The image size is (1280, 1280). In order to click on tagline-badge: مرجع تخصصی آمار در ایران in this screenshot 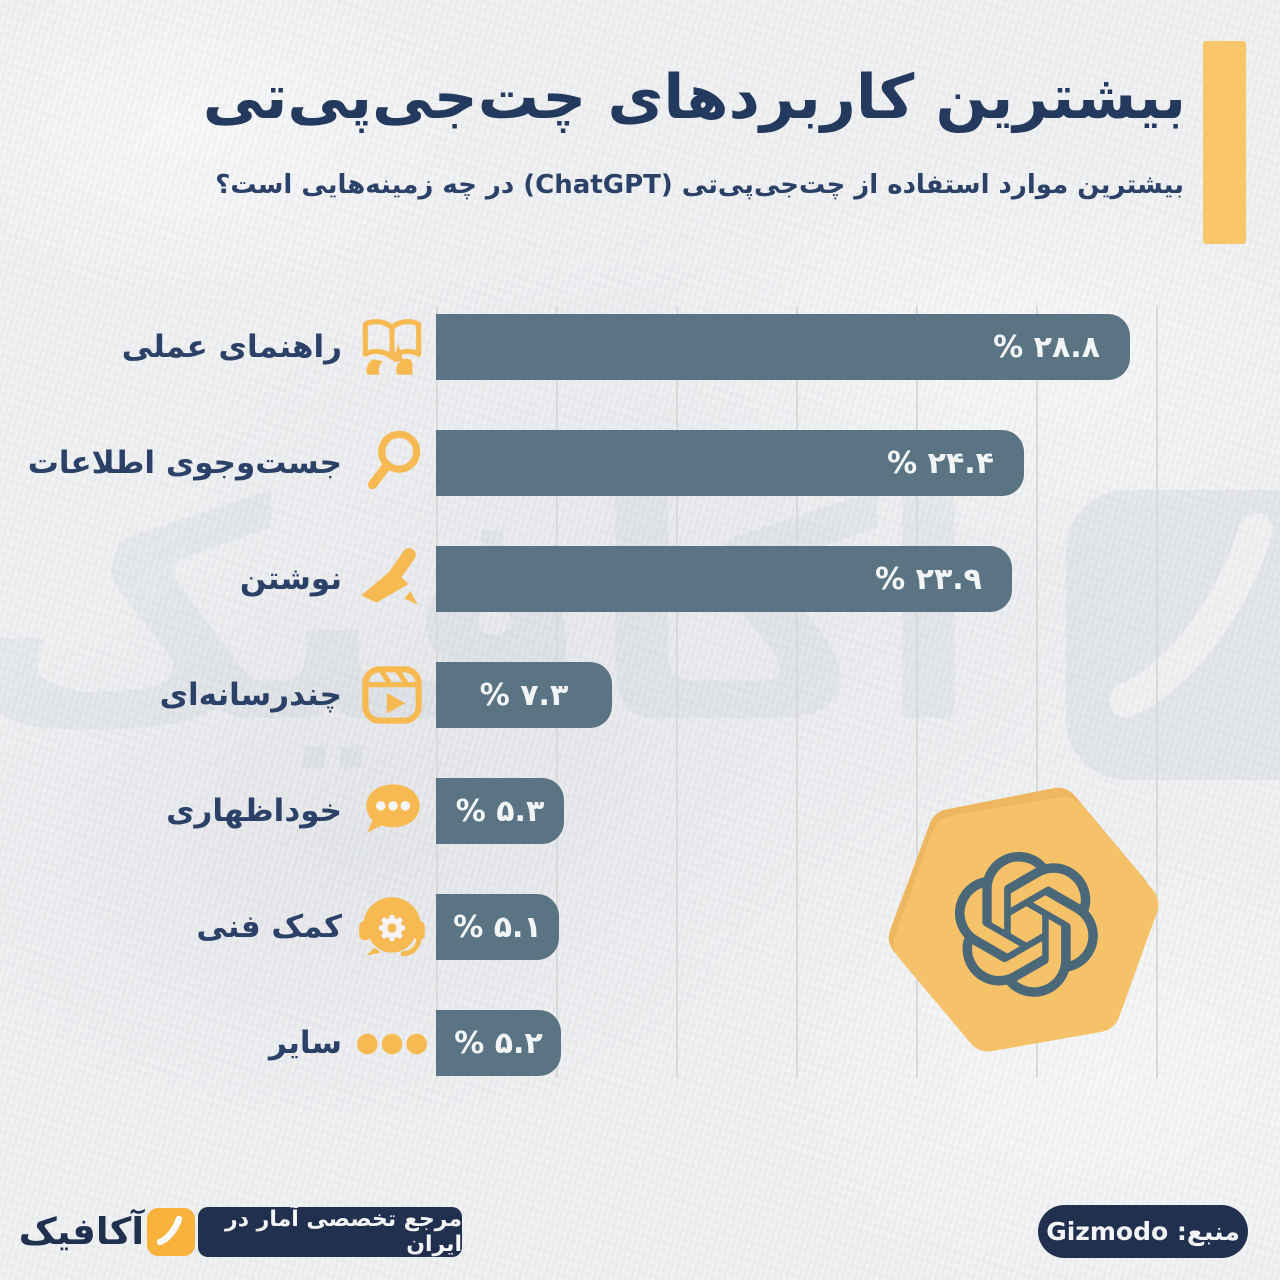, I will do `click(330, 1232)`.